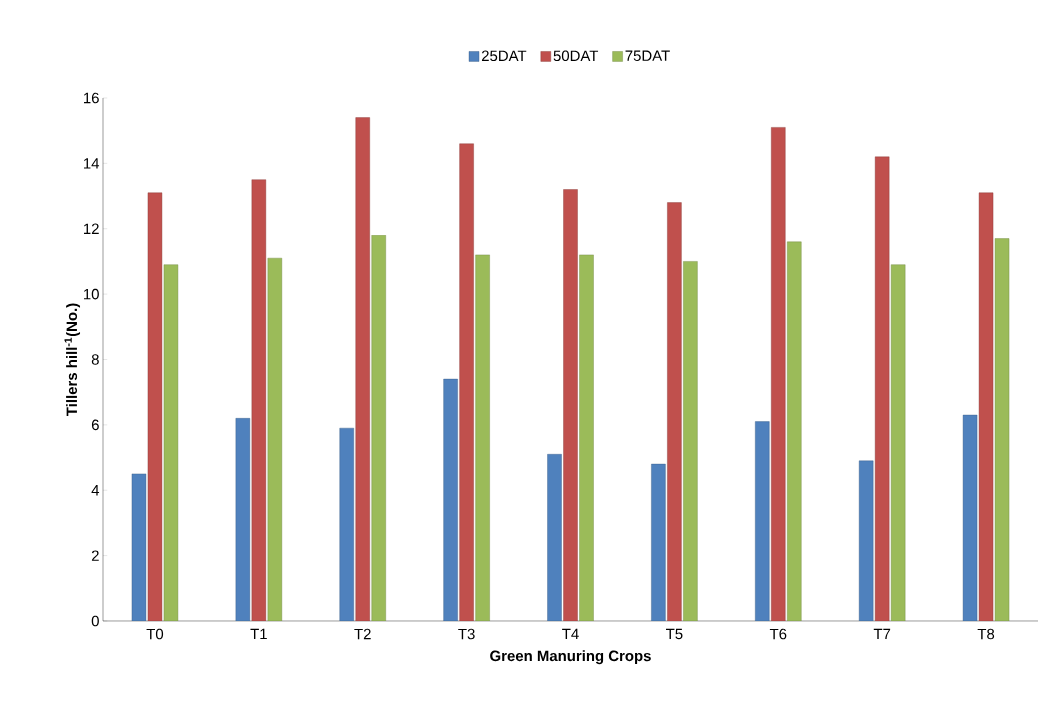  Describe the element at coordinates (647, 55) in the screenshot. I see `legend-label: 75DAT` at that location.